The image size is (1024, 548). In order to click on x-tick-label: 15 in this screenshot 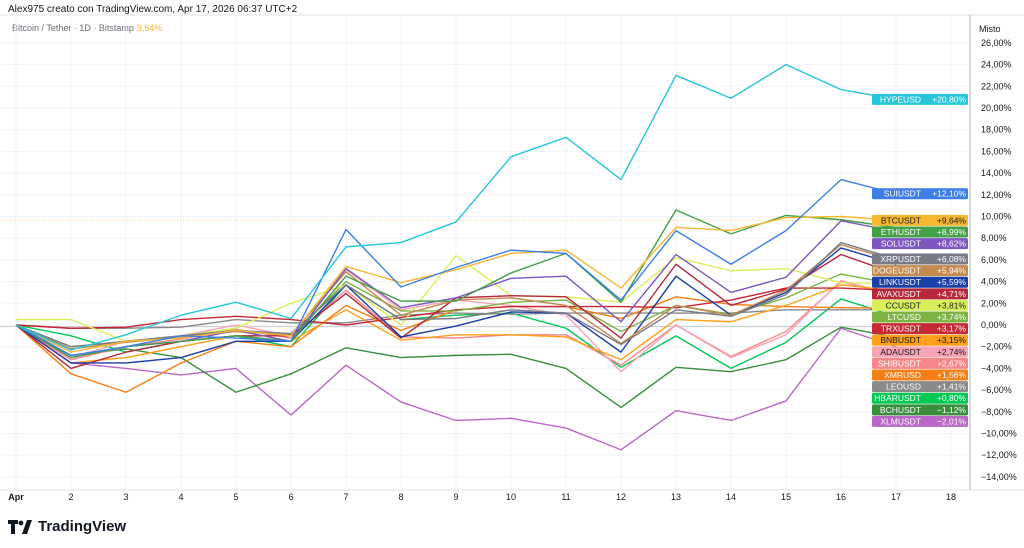, I will do `click(786, 497)`.